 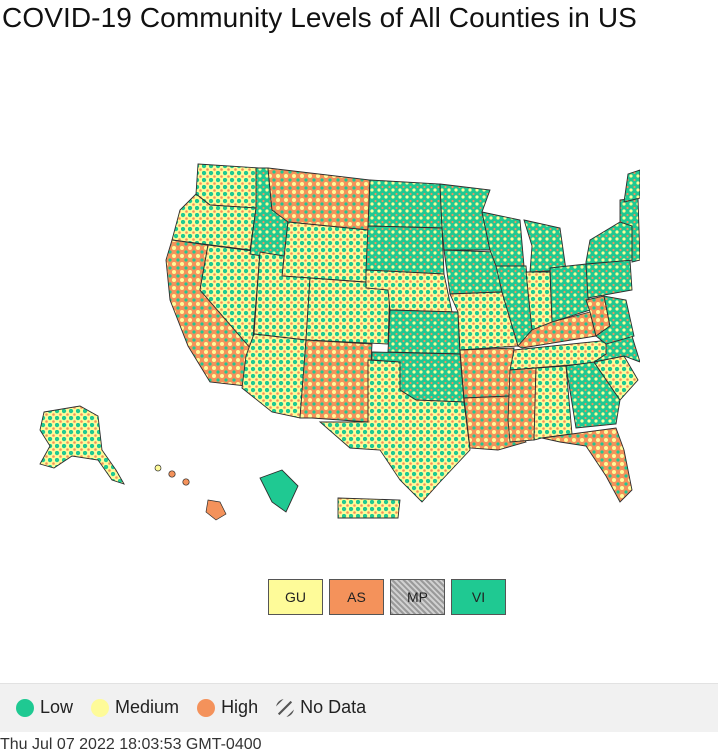 What do you see at coordinates (394, 431) in the screenshot?
I see `state-texas` at bounding box center [394, 431].